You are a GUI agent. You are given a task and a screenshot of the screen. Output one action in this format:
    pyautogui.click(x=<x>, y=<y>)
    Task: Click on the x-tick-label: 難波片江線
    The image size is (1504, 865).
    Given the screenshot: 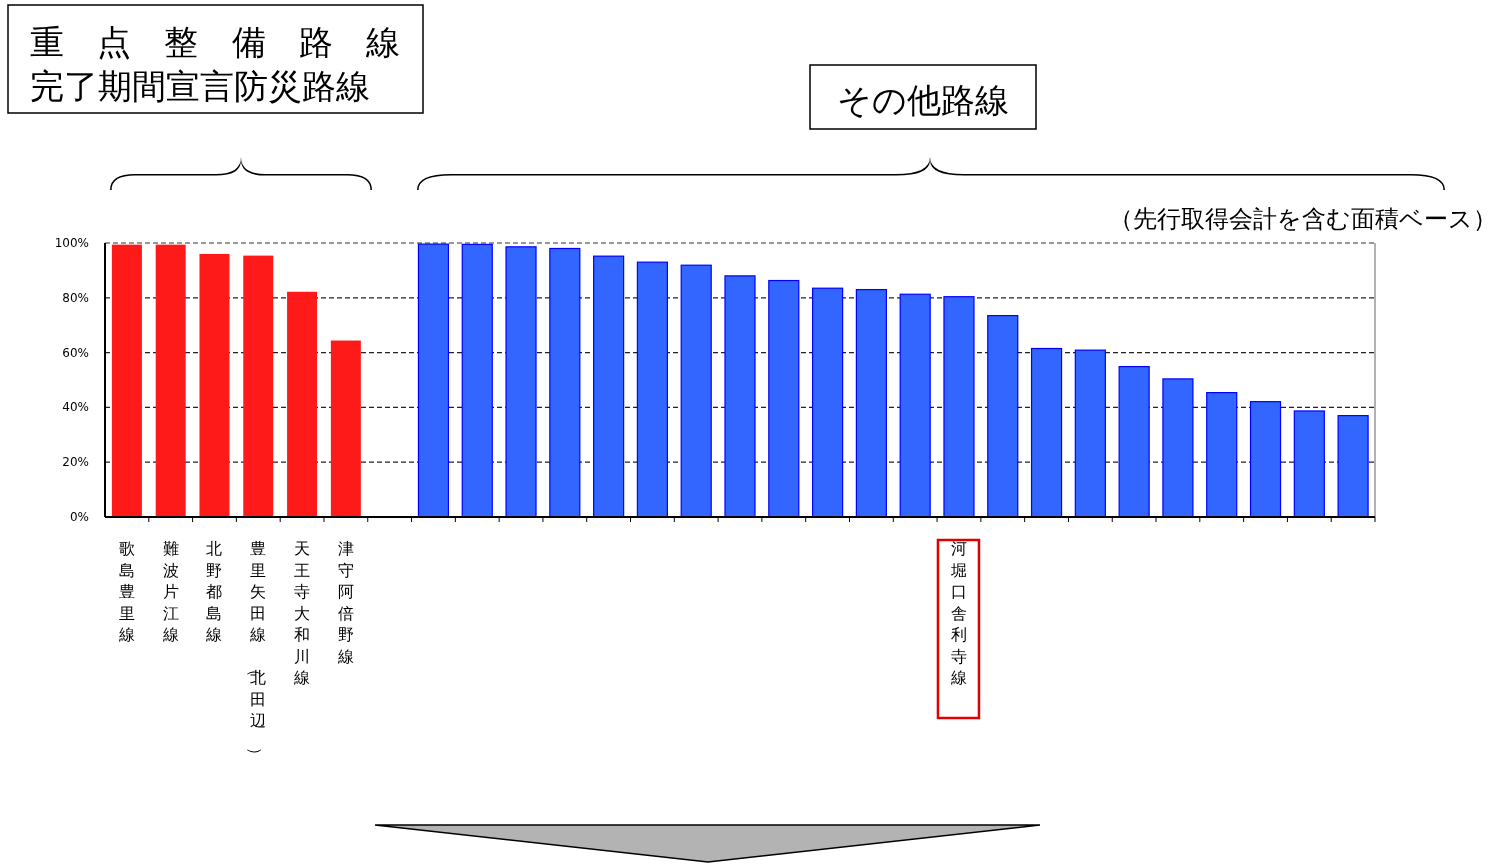 What is the action you would take?
    pyautogui.click(x=170, y=591)
    